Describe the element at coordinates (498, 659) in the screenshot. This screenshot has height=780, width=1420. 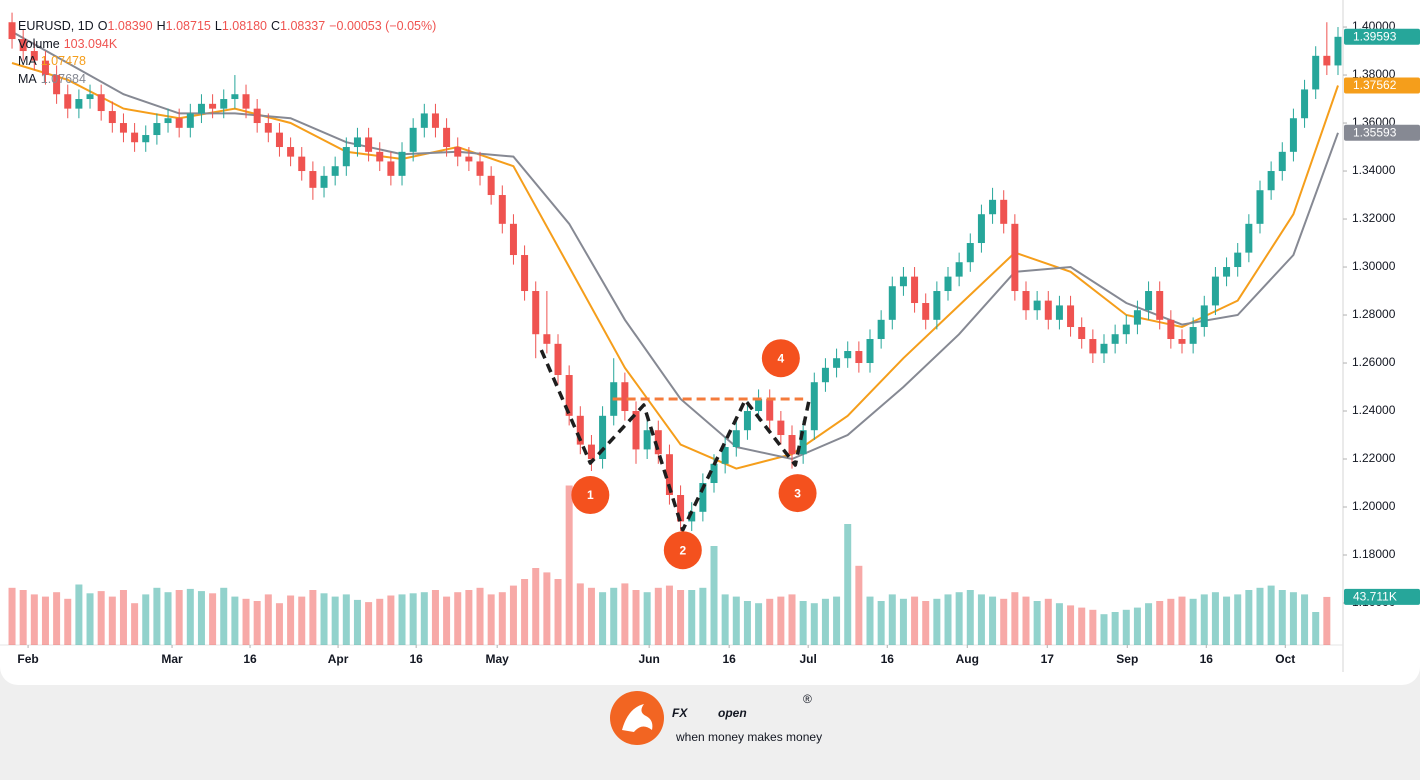
I see `x-tick-label: May` at that location.